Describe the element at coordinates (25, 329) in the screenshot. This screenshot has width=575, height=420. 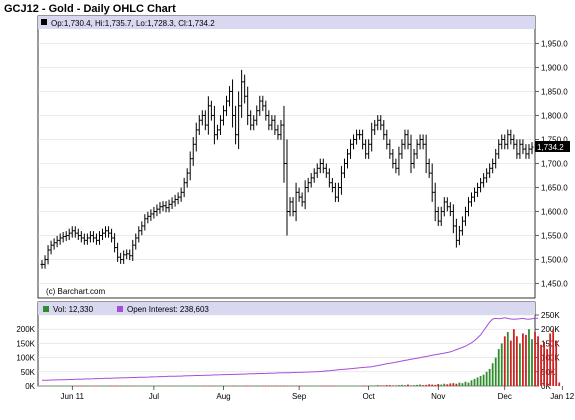
I see `volume-tick-label-left: 200K` at that location.